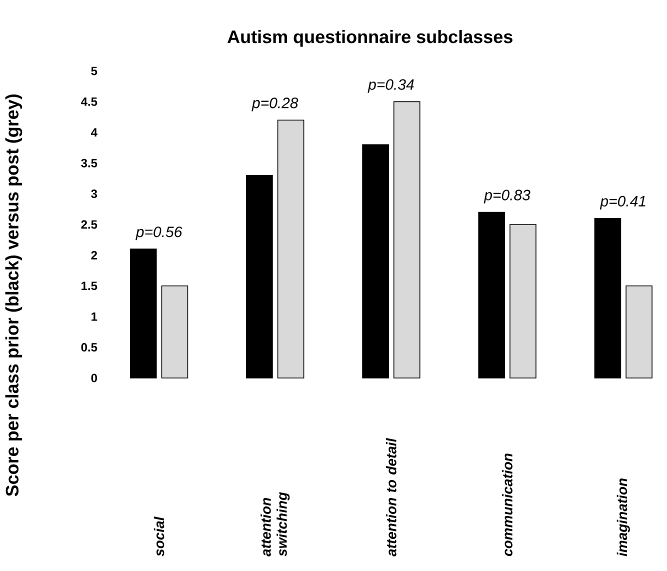  What do you see at coordinates (391, 497) in the screenshot?
I see `x-tick-label: attention to detail` at bounding box center [391, 497].